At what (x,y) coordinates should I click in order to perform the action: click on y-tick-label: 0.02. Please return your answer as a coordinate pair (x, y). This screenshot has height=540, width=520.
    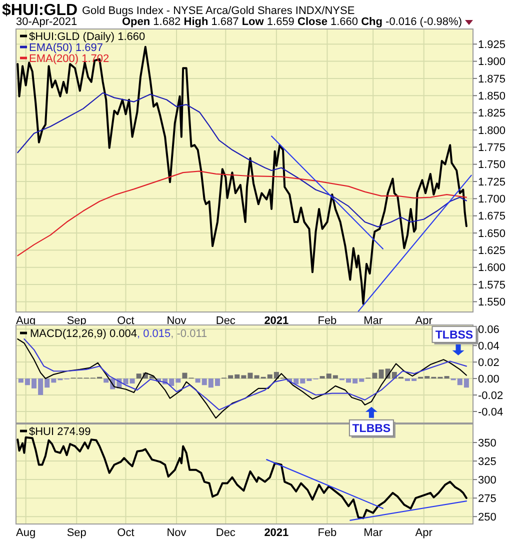
    Looking at the image, I should click on (489, 362).